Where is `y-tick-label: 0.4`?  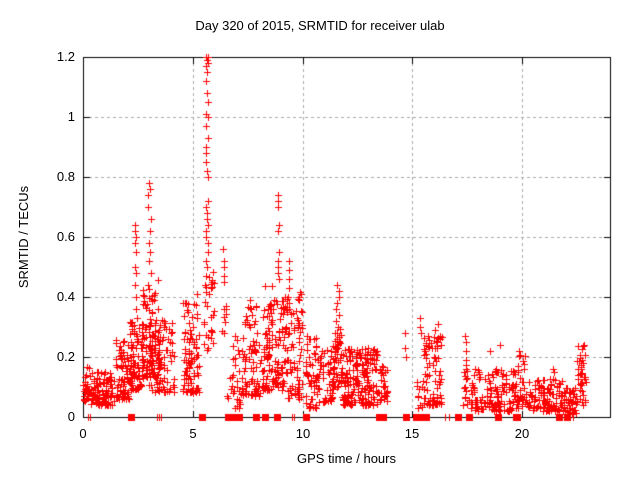
y-tick-label: 0.4 is located at coordinates (65, 296).